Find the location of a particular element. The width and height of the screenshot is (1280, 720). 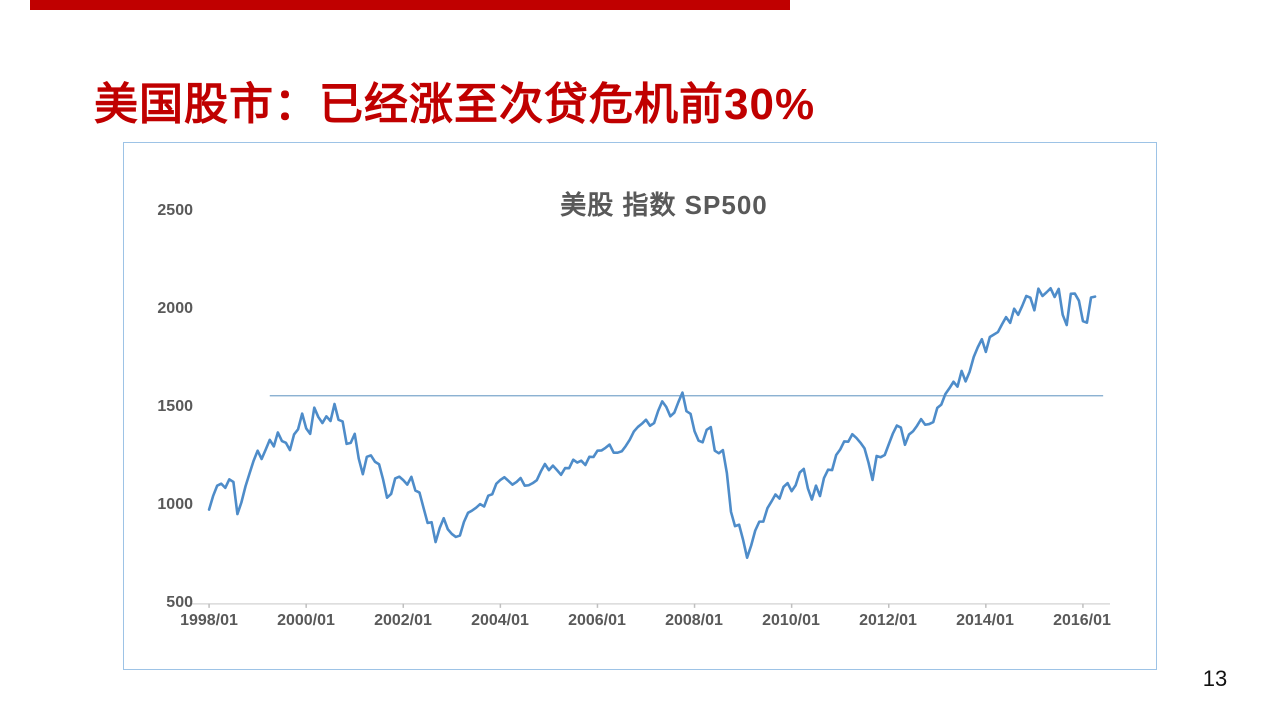

chart-title: 美股 指数 SP500 is located at coordinates (664, 205).